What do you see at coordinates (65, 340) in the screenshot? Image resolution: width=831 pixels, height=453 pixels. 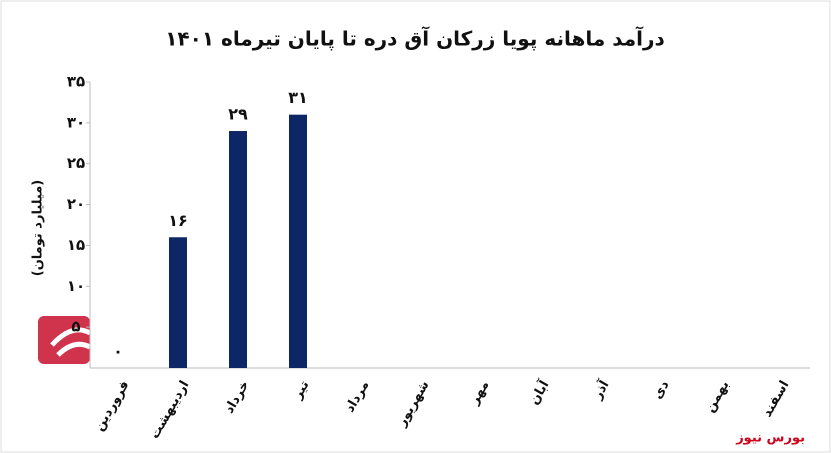 I see `logo` at bounding box center [65, 340].